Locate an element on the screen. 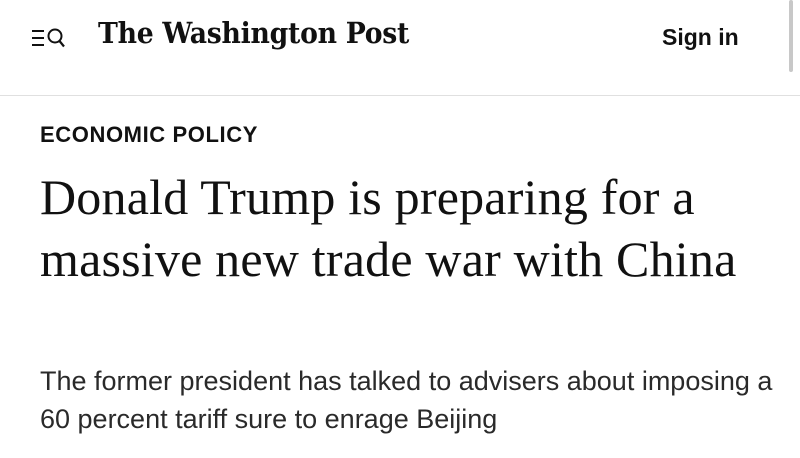 Image resolution: width=800 pixels, height=458 pixels. scrollbar-thumb is located at coordinates (791, 36).